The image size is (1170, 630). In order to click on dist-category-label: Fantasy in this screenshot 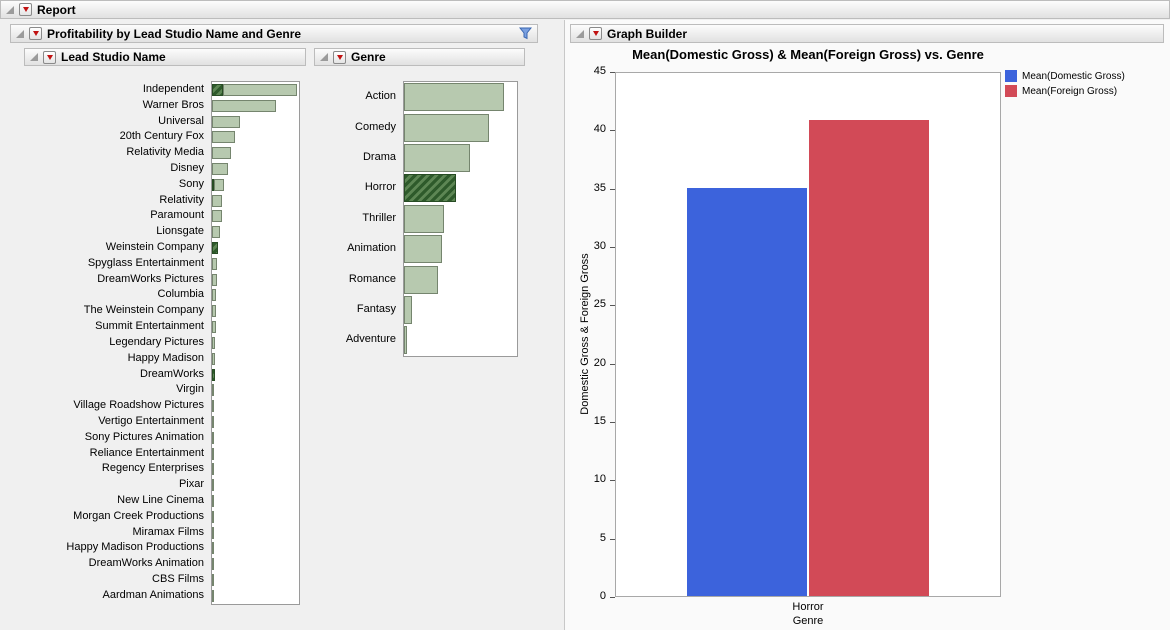, I will do `click(376, 308)`.